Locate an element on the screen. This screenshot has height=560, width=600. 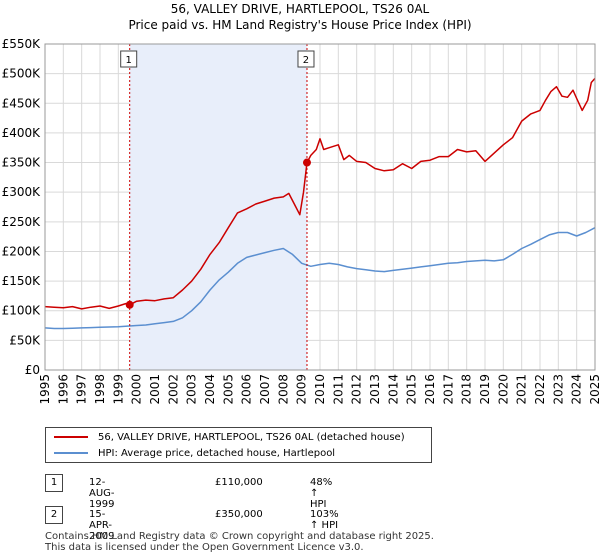
x-tick-label: 2024 is located at coordinates (577, 389).